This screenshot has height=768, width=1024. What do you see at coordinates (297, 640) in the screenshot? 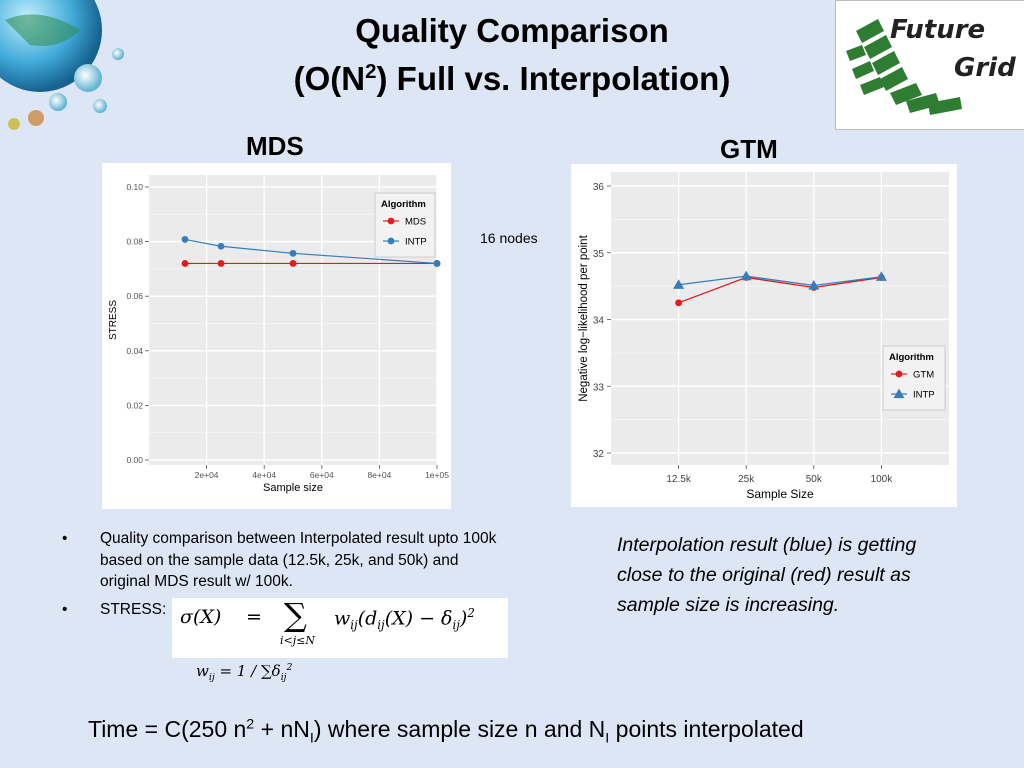
I see `formula-sum-index: i<j≤N` at bounding box center [297, 640].